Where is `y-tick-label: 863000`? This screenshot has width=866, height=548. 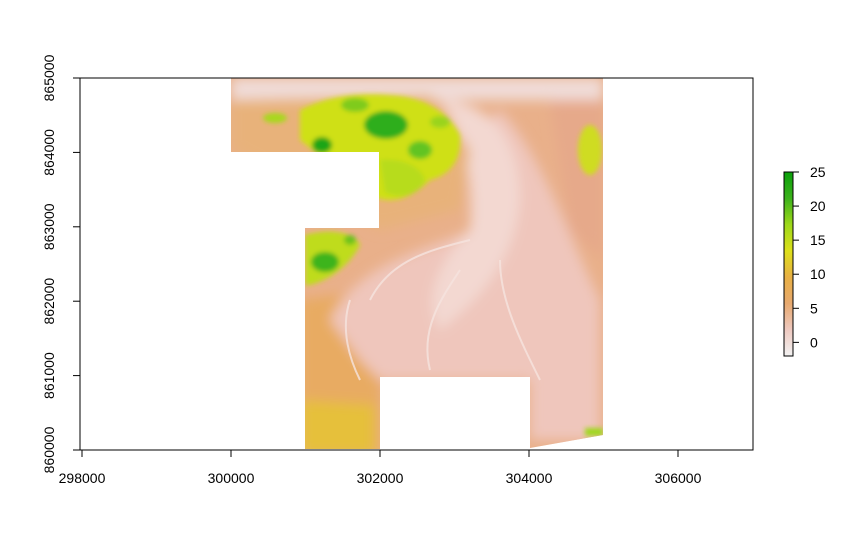 y-tick-label: 863000 is located at coordinates (49, 226).